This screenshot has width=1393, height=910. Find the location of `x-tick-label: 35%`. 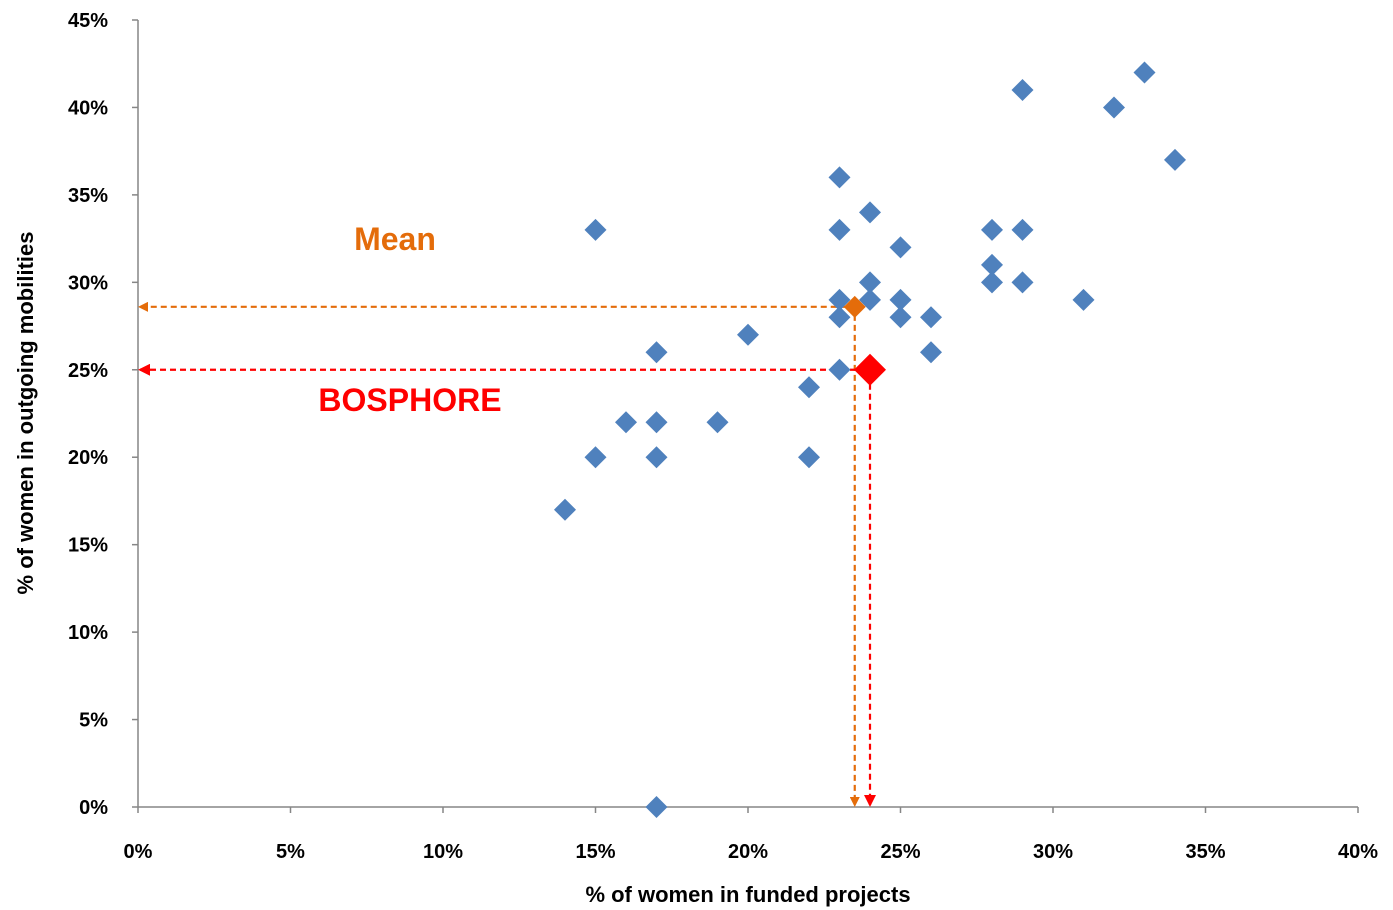

x-tick-label: 35% is located at coordinates (1205, 852).